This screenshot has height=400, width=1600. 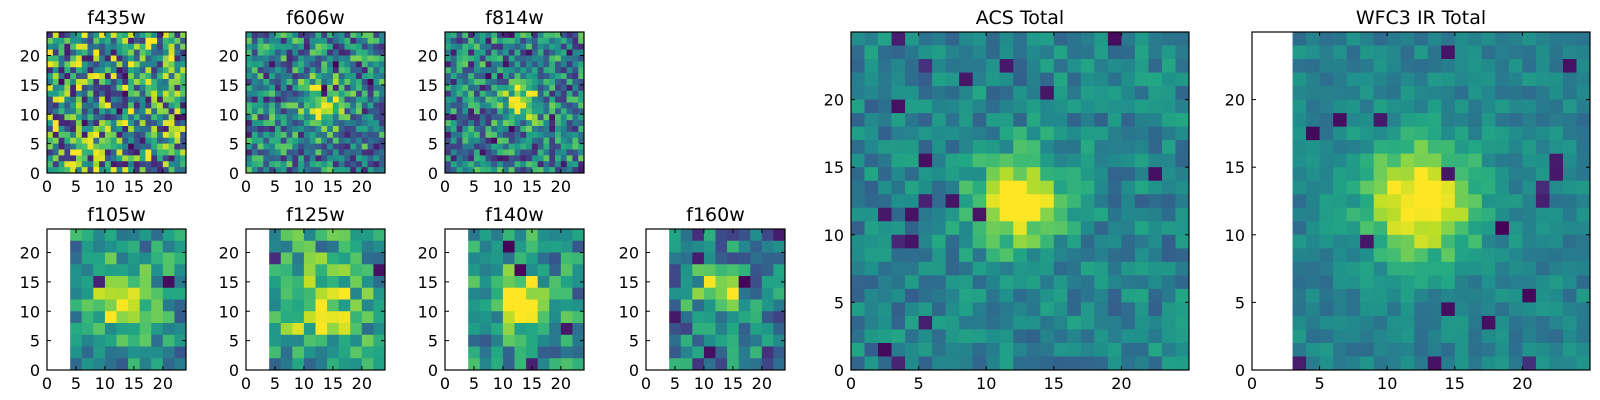 I want to click on y-tick-label: 15, so click(x=629, y=282).